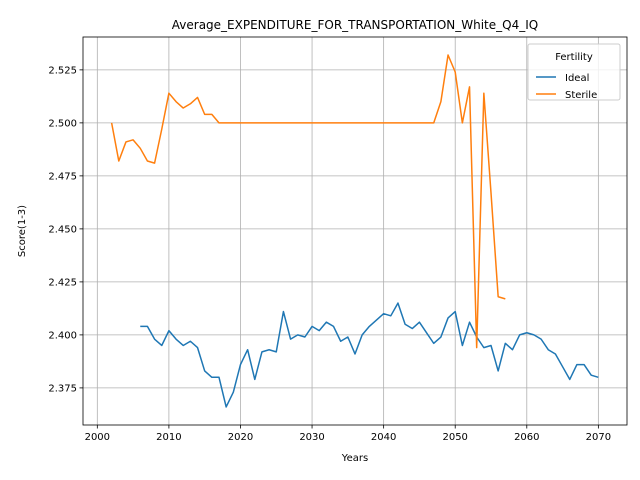  What do you see at coordinates (62, 335) in the screenshot?
I see `y-tick-label: 2.400` at bounding box center [62, 335].